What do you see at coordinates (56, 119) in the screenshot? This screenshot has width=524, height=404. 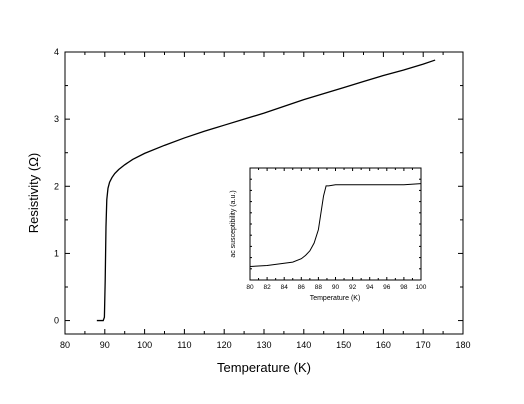 I see `y-tick-label: 3` at bounding box center [56, 119].